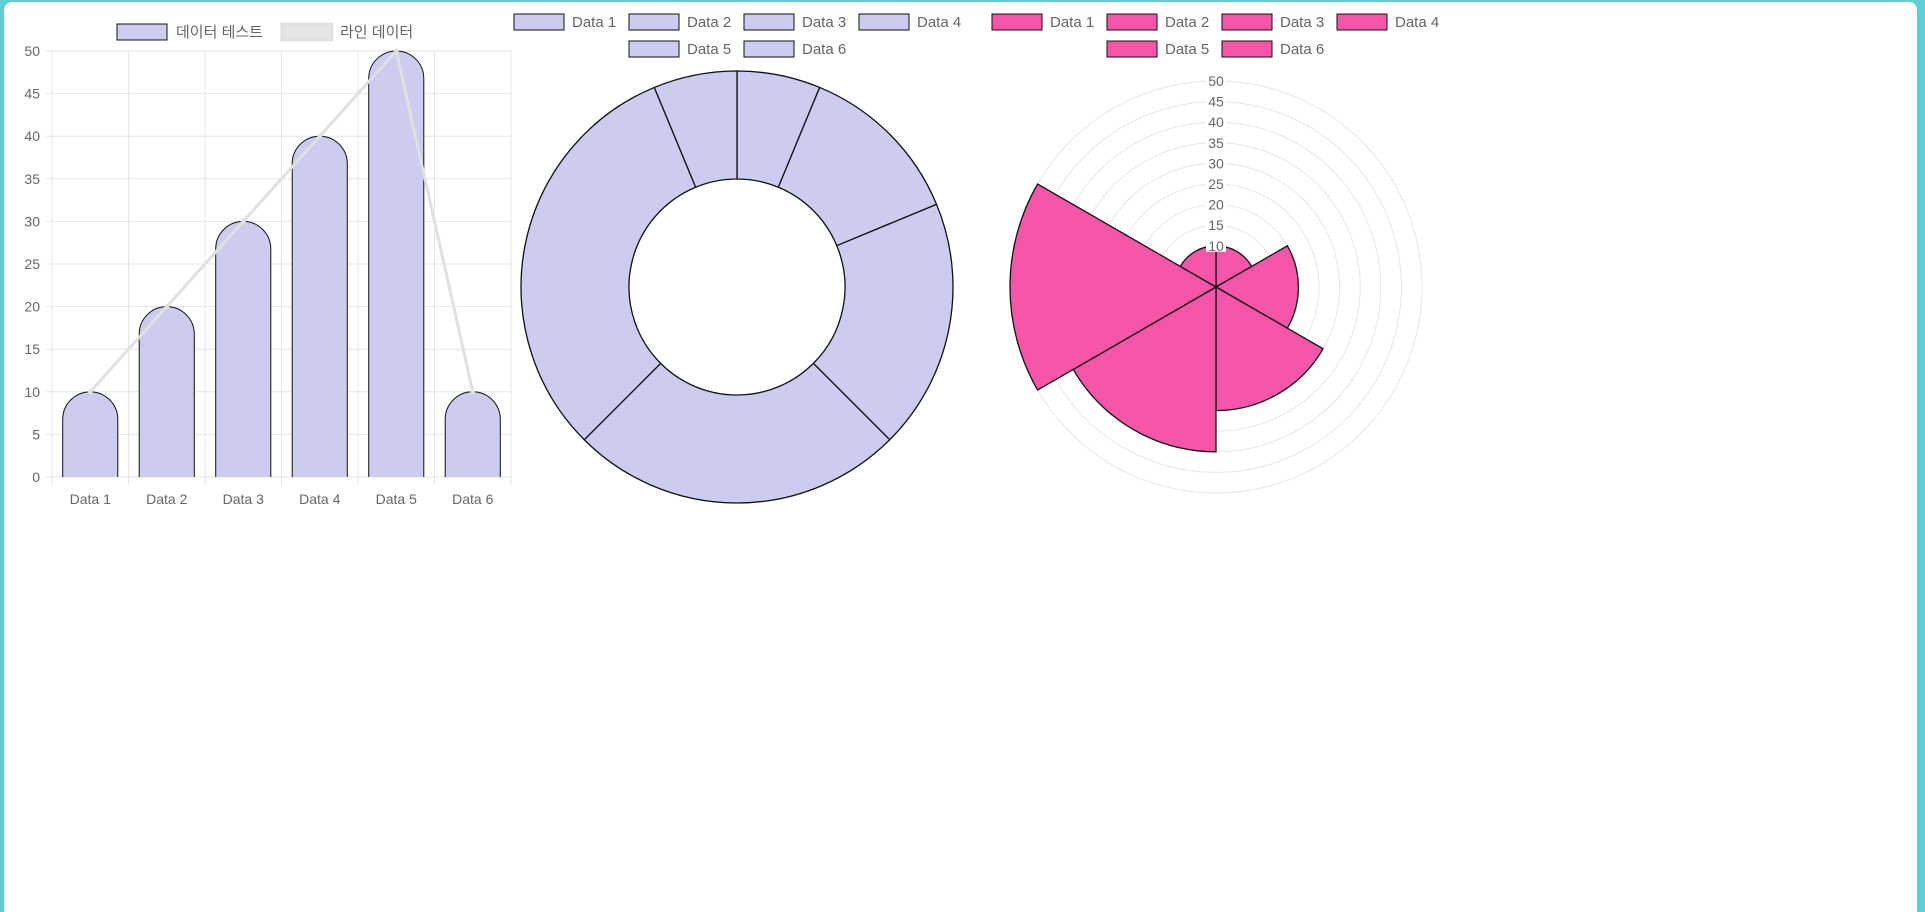  Describe the element at coordinates (709, 49) in the screenshot. I see `doughnut-legend-label: Data 5` at that location.